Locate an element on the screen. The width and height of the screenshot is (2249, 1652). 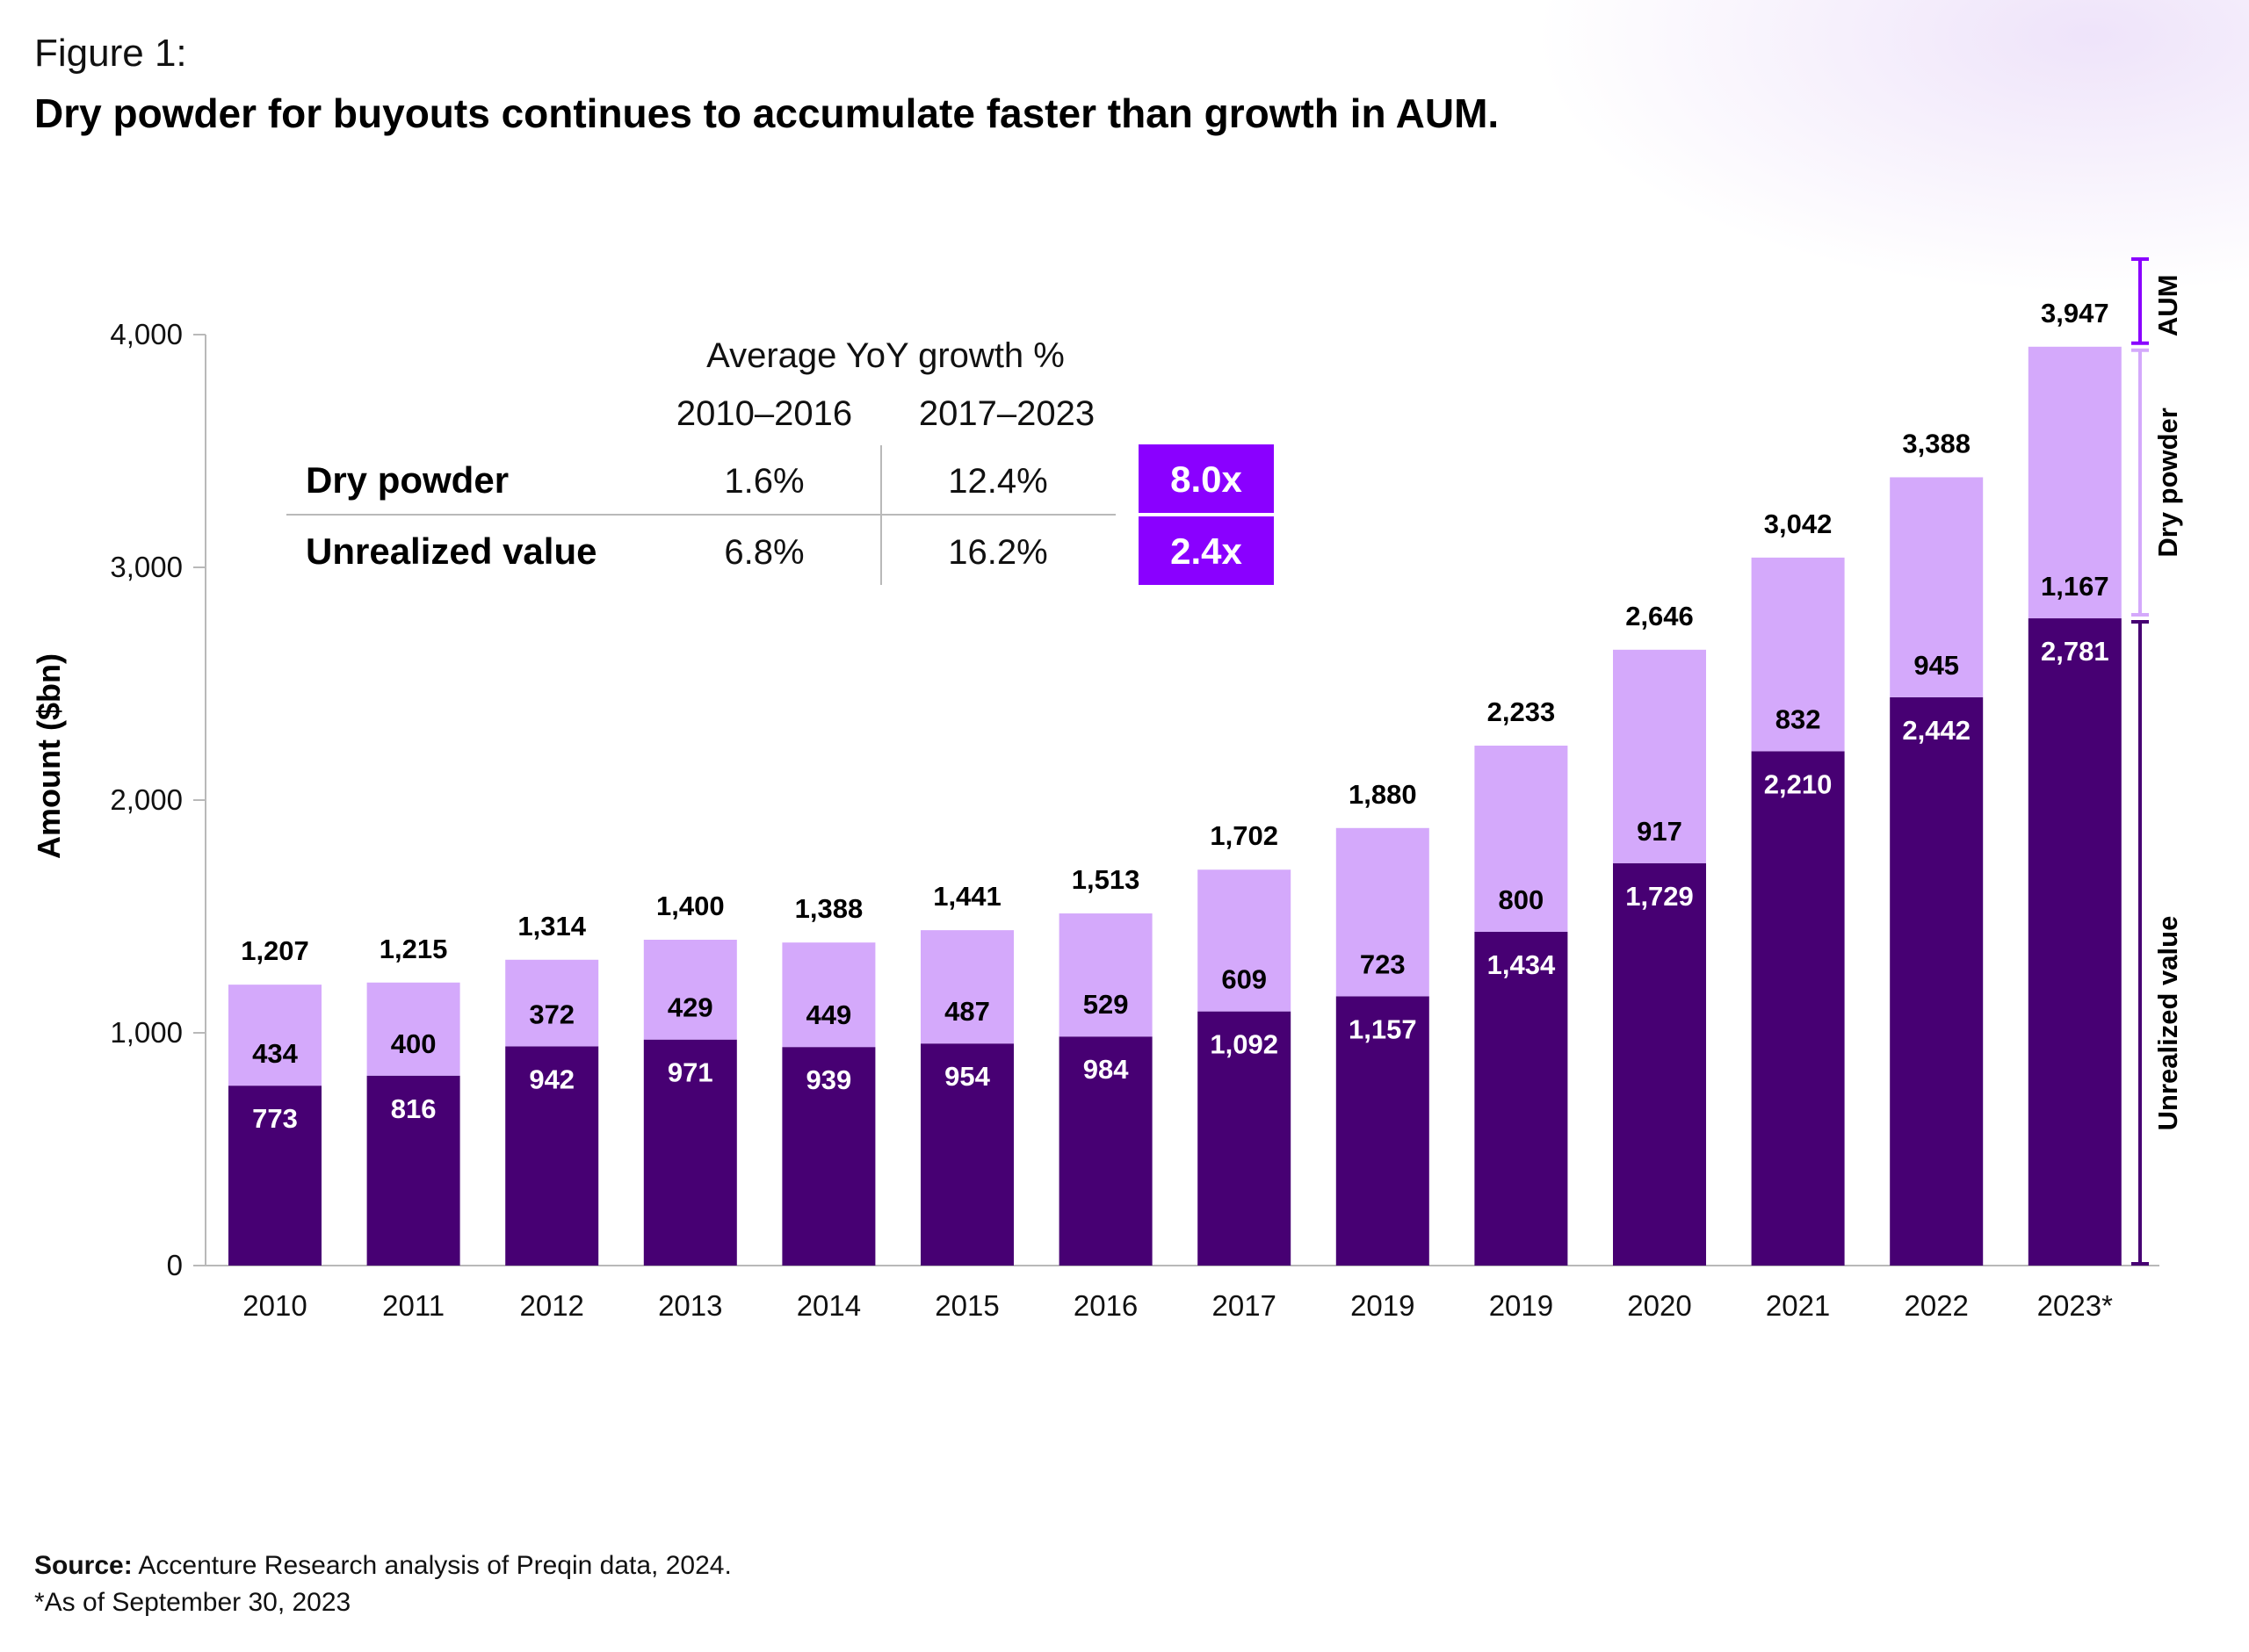
growth-table-col-2017-2023: 2017–2023 is located at coordinates (1007, 413).